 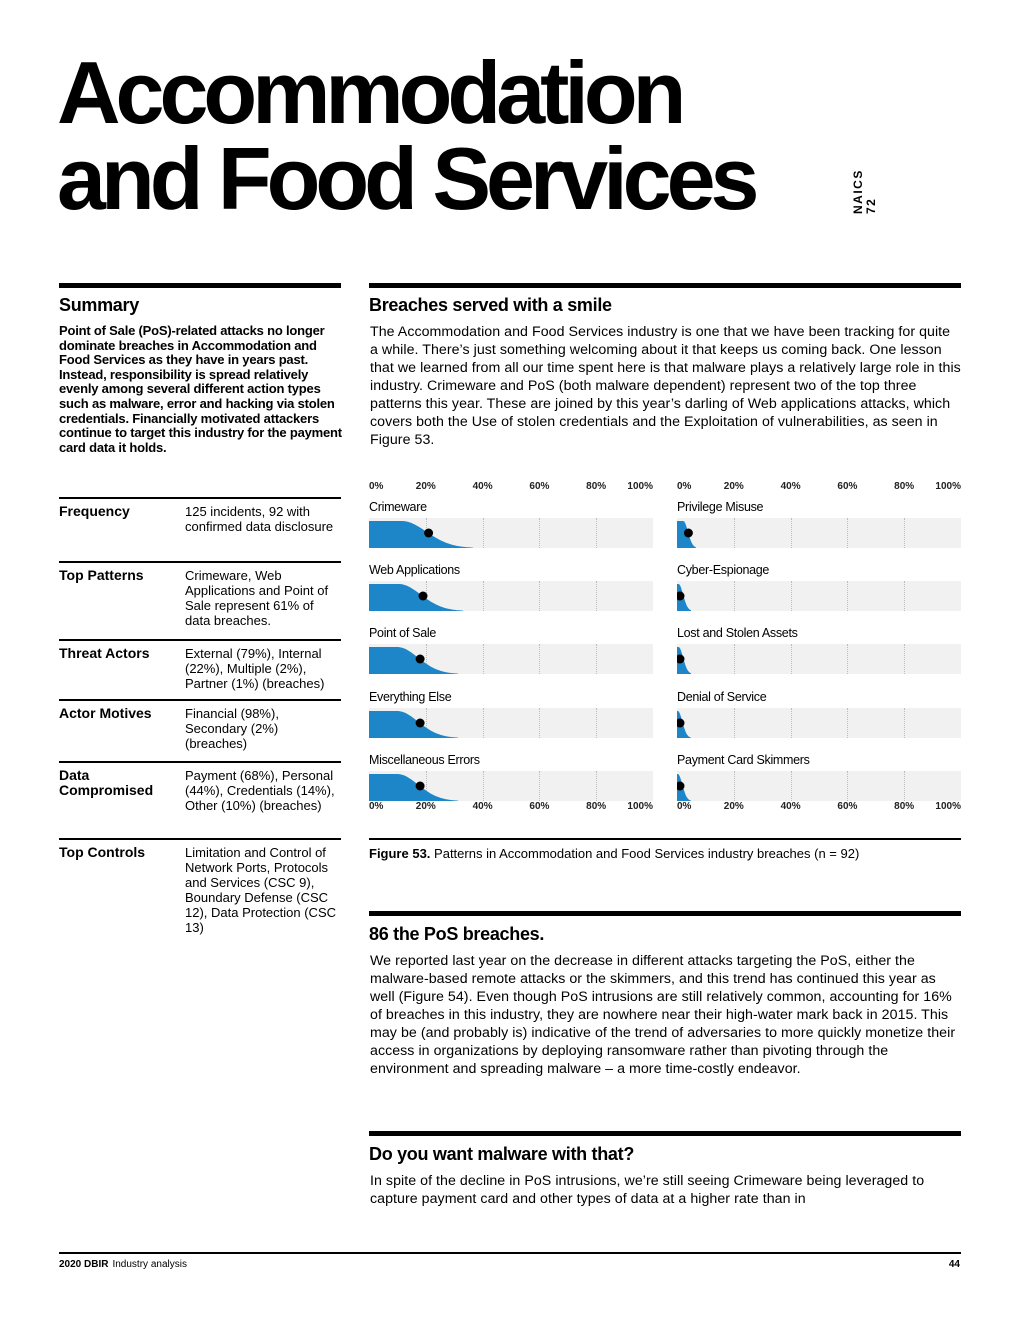 I want to click on series-label: Denial of Service, so click(x=722, y=696).